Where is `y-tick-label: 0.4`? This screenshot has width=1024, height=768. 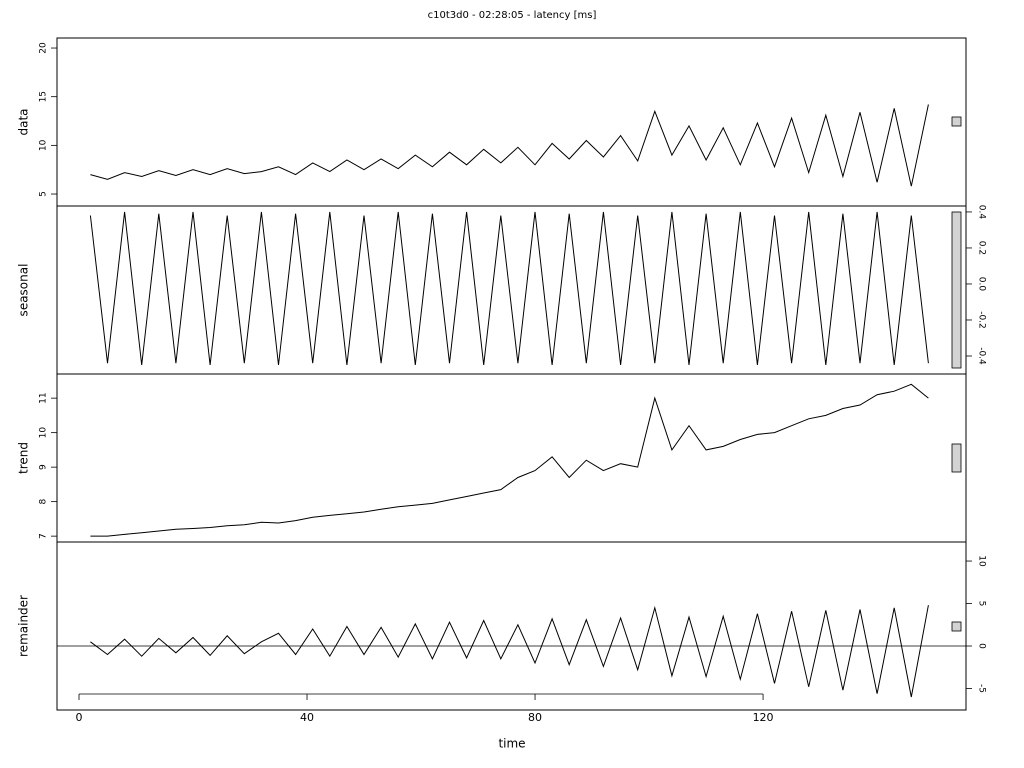 y-tick-label: 0.4 is located at coordinates (982, 212).